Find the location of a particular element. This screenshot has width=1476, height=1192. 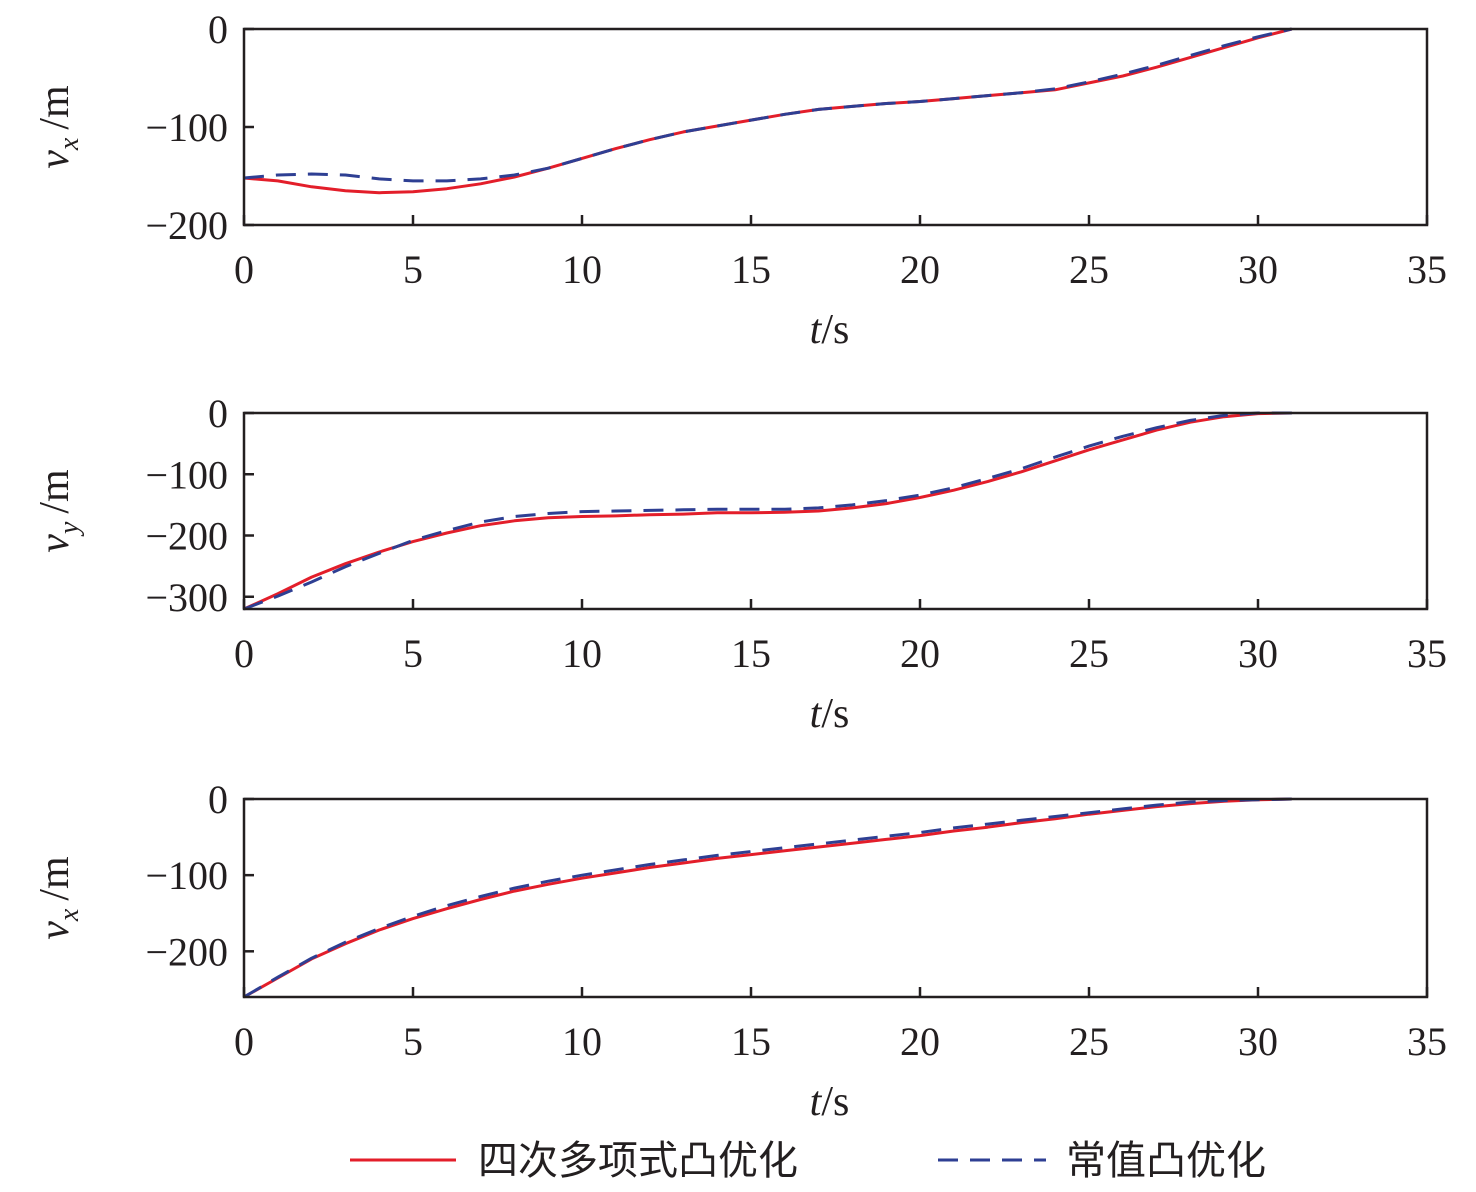

legend: 四次多项式凸优化 常值凸优化 is located at coordinates (808, 1161).